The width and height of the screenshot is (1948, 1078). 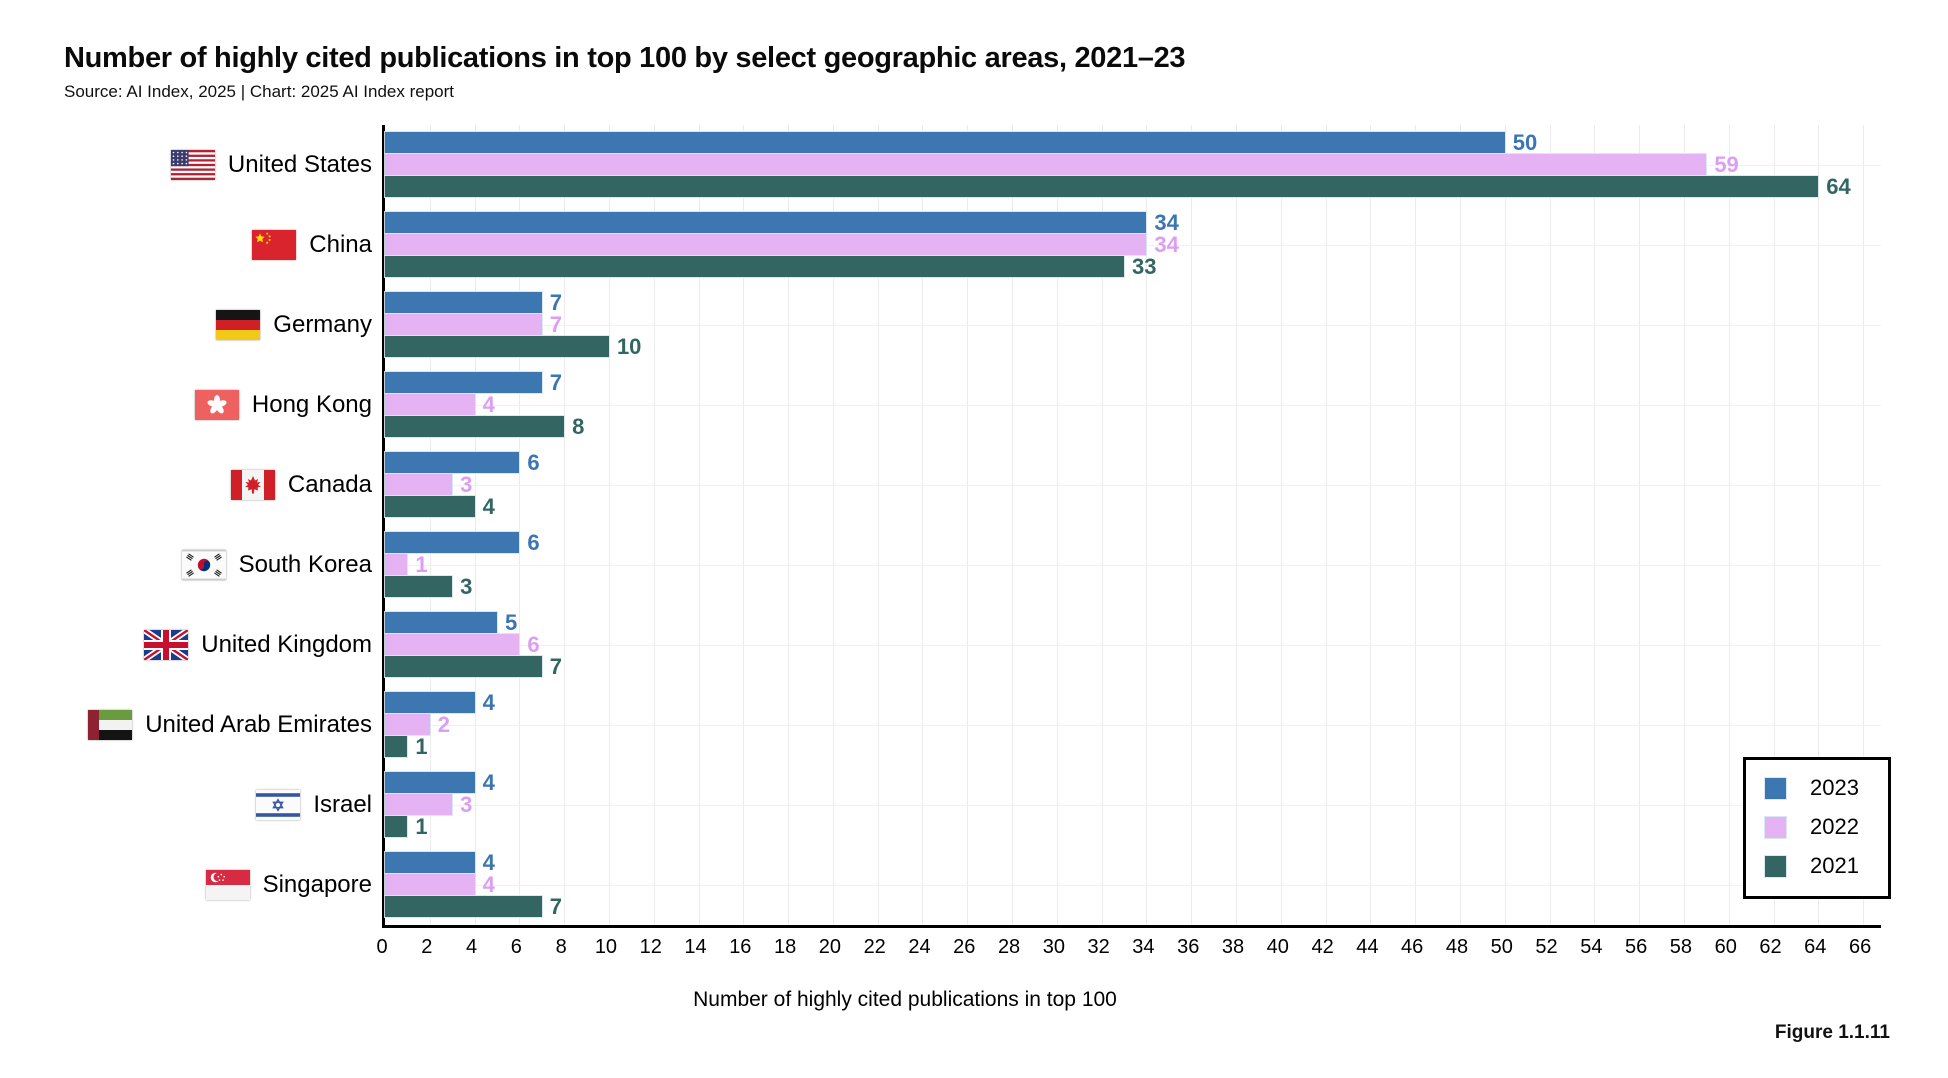 I want to click on bar-line: 50, so click(x=1133, y=142).